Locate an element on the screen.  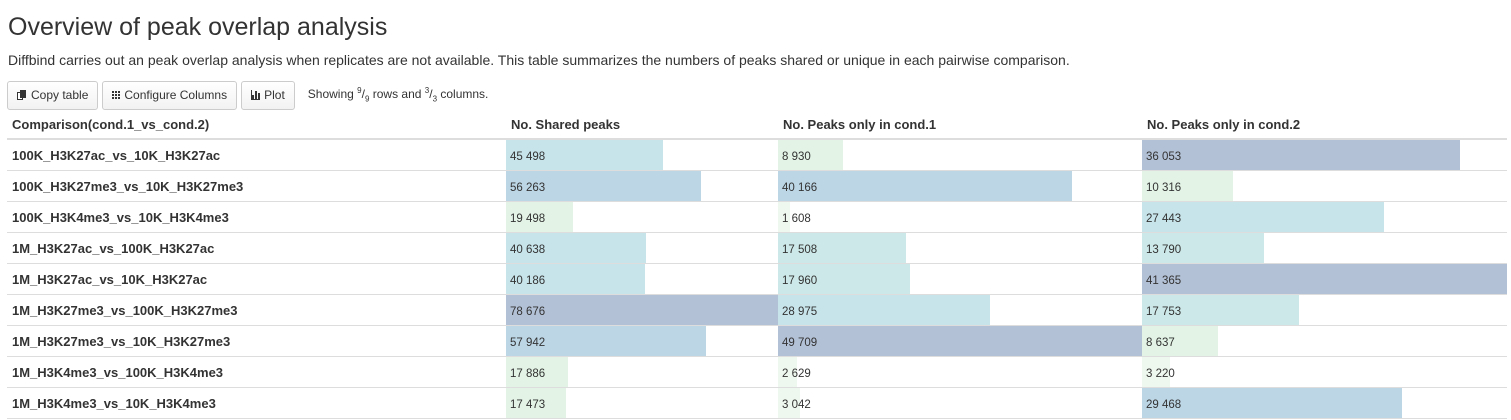
value-cell: 17 473 is located at coordinates (642, 403).